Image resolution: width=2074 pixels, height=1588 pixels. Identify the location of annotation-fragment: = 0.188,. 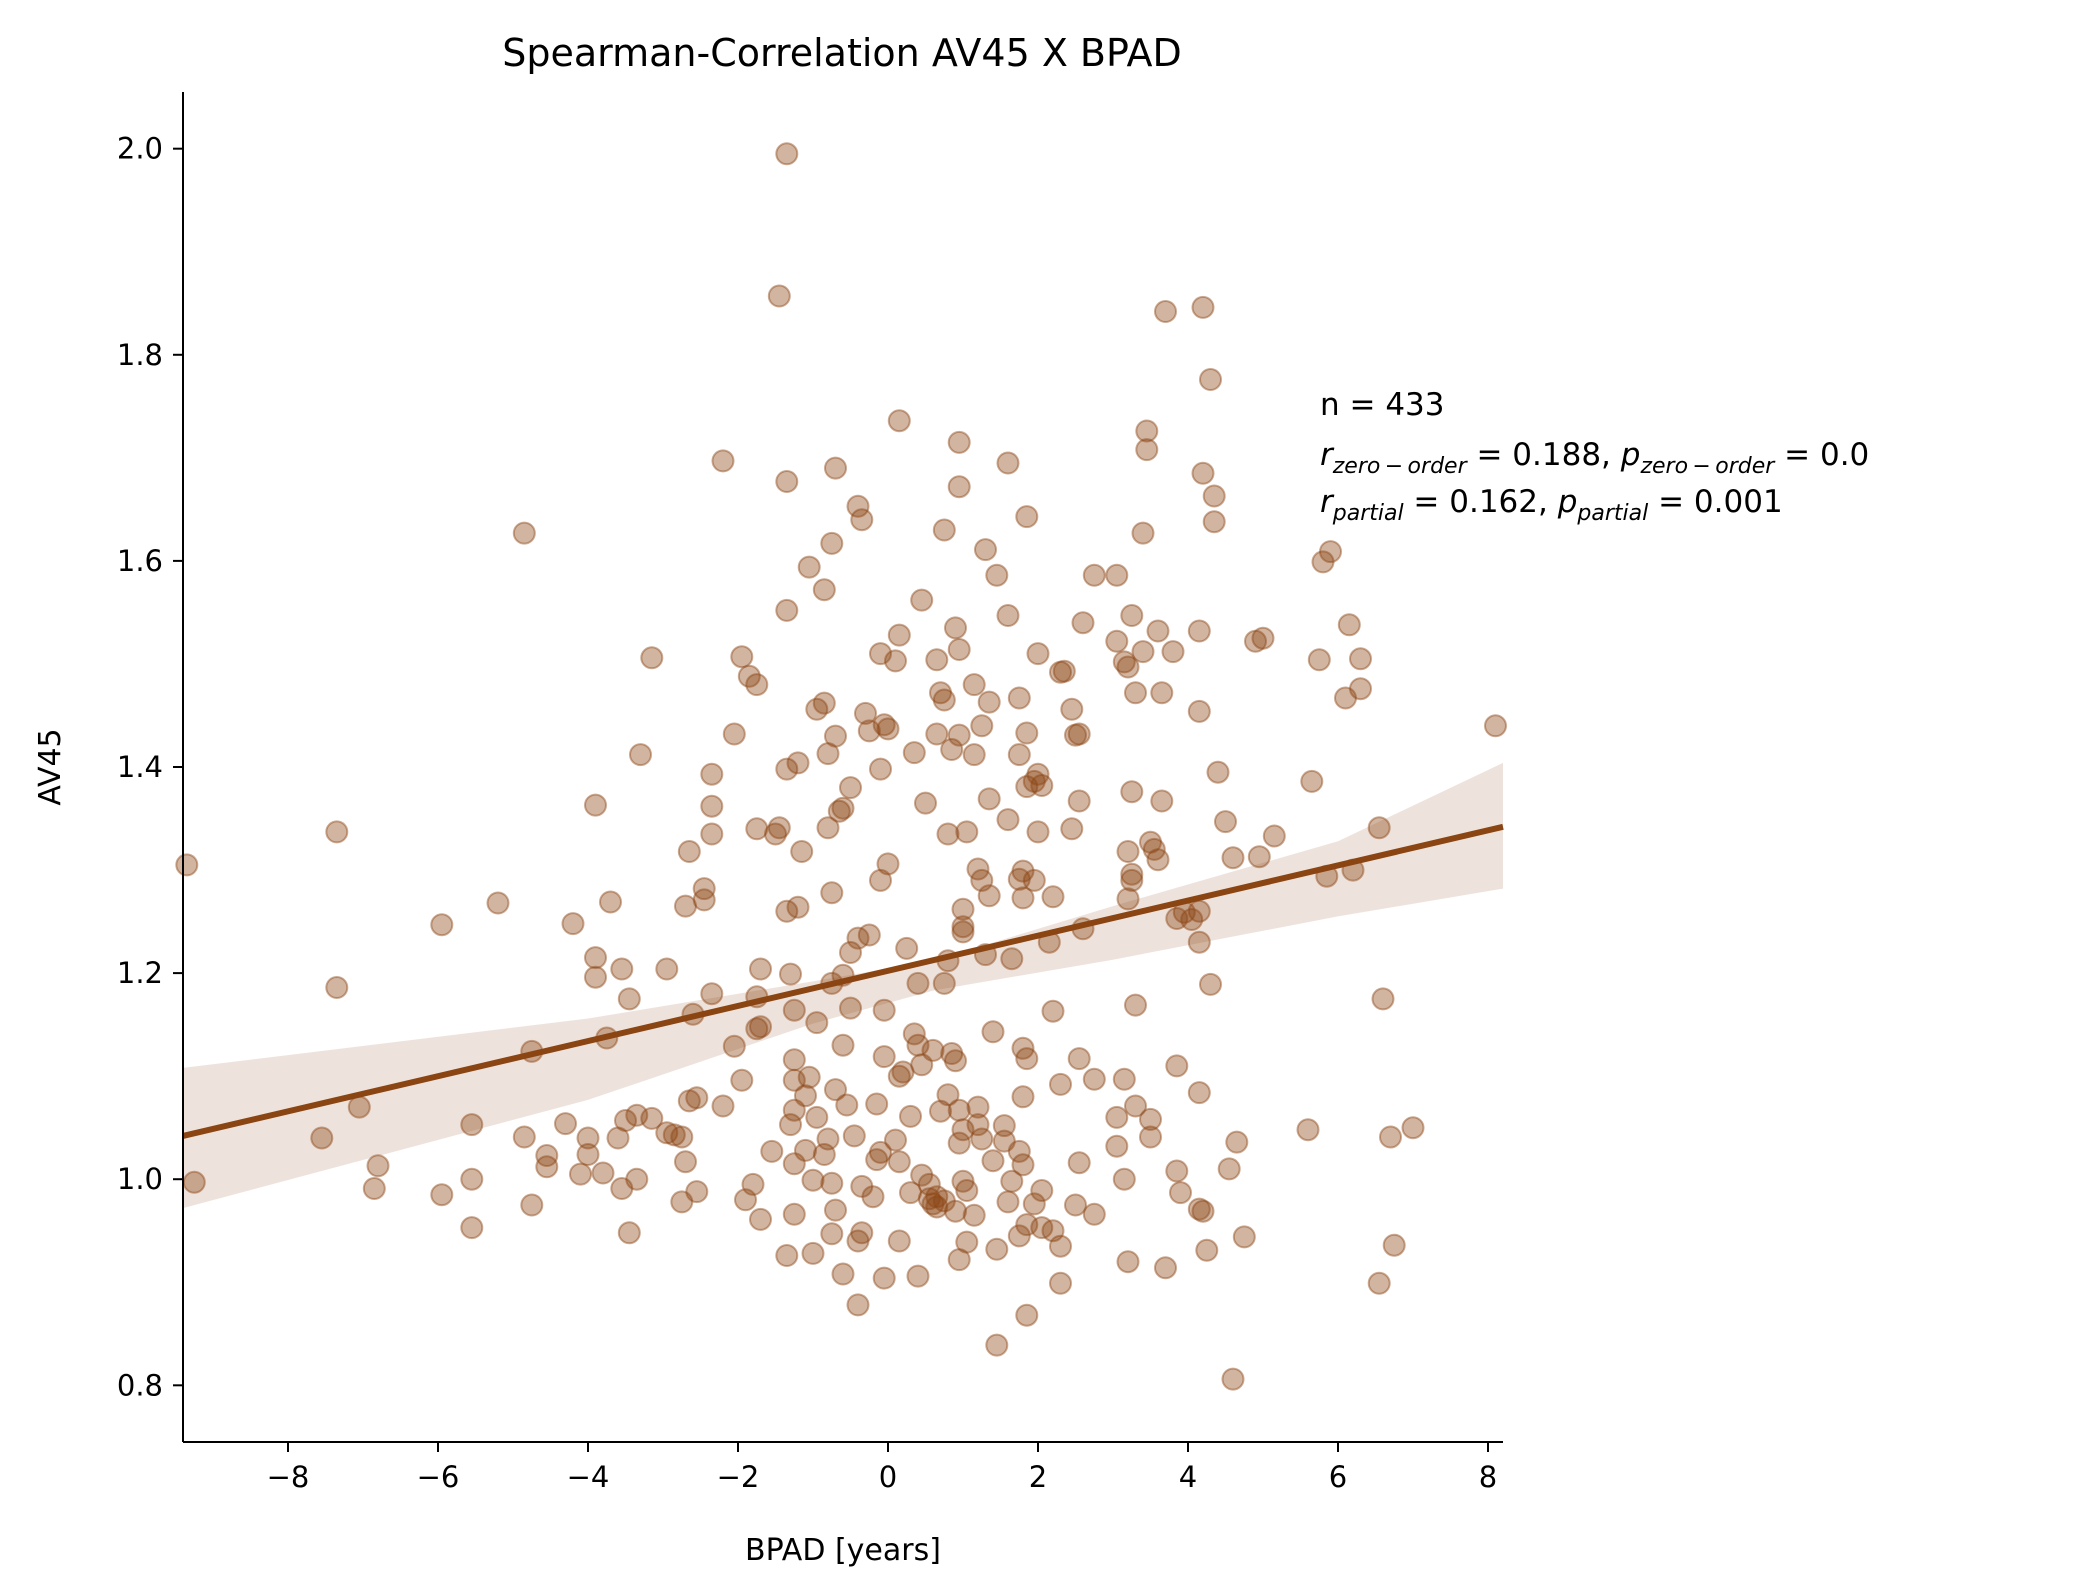
(1544, 455).